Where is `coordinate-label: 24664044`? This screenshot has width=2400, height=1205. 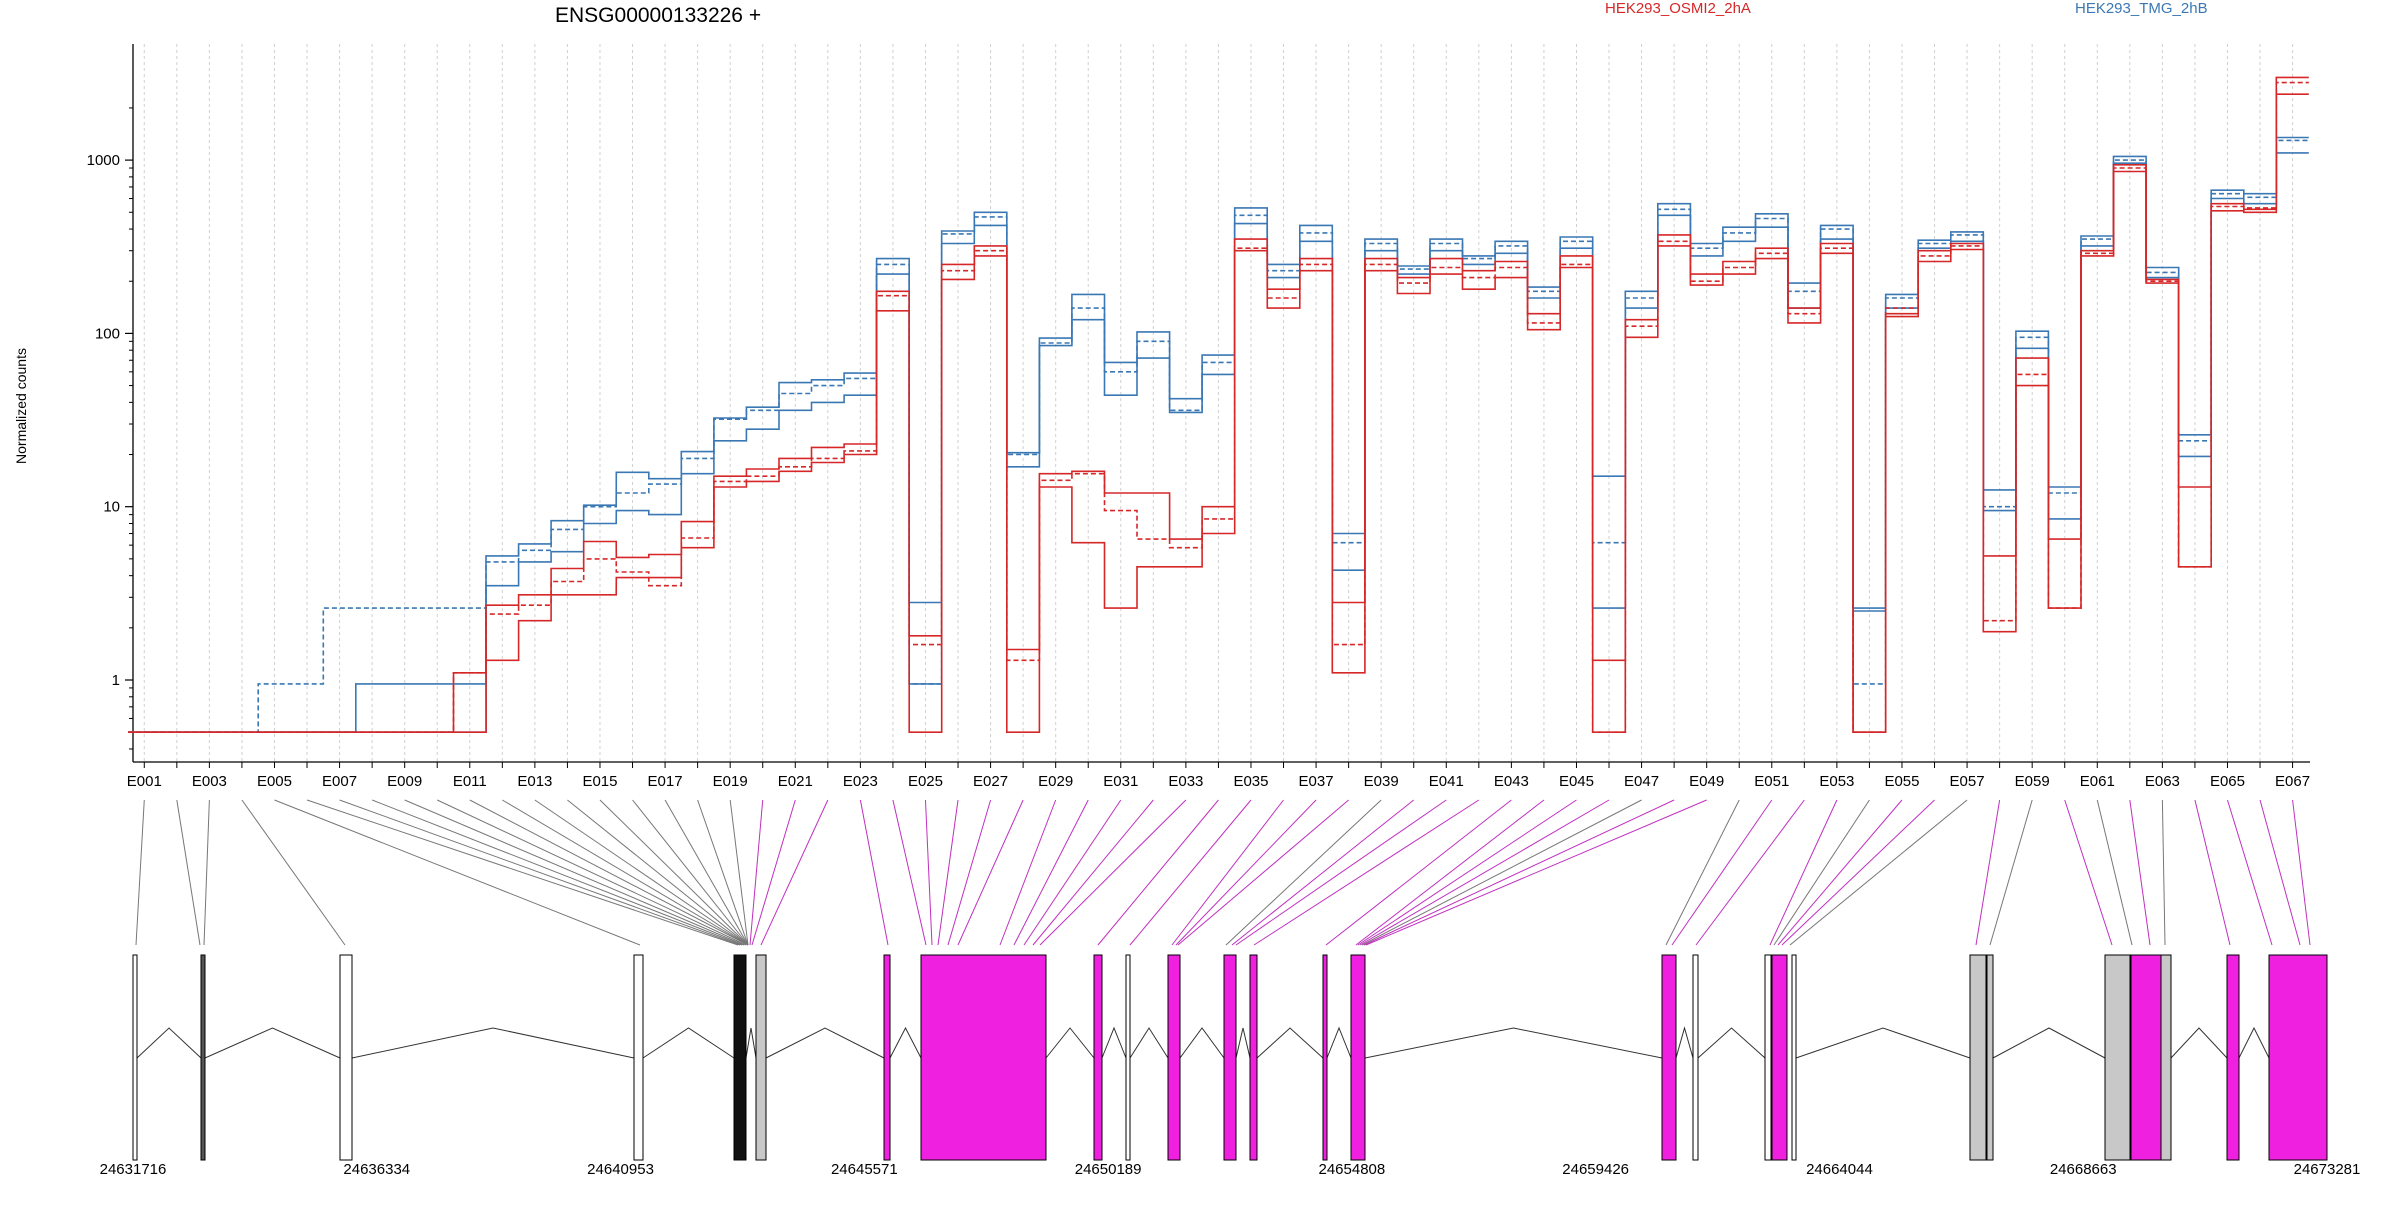 coordinate-label: 24664044 is located at coordinates (1839, 1169).